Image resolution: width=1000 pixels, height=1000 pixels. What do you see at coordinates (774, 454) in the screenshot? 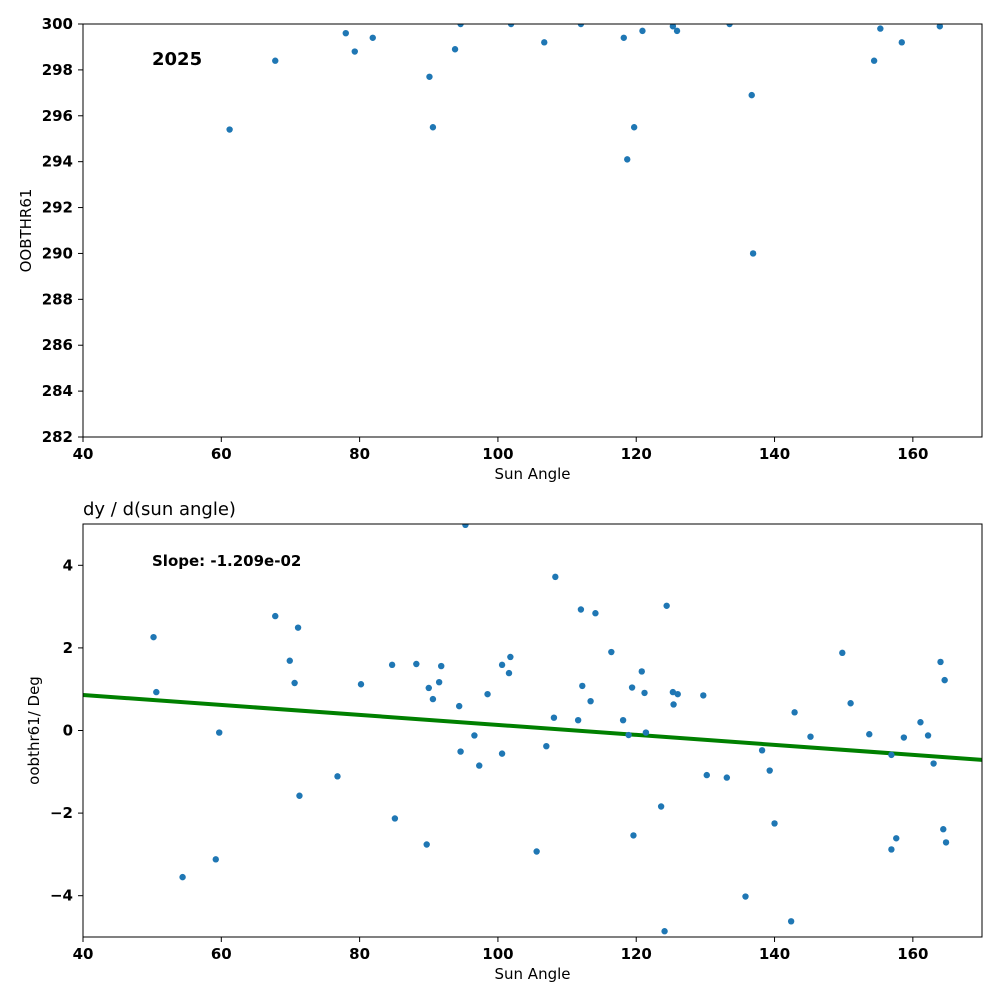
I see `x-tick-label: 140` at bounding box center [774, 454].